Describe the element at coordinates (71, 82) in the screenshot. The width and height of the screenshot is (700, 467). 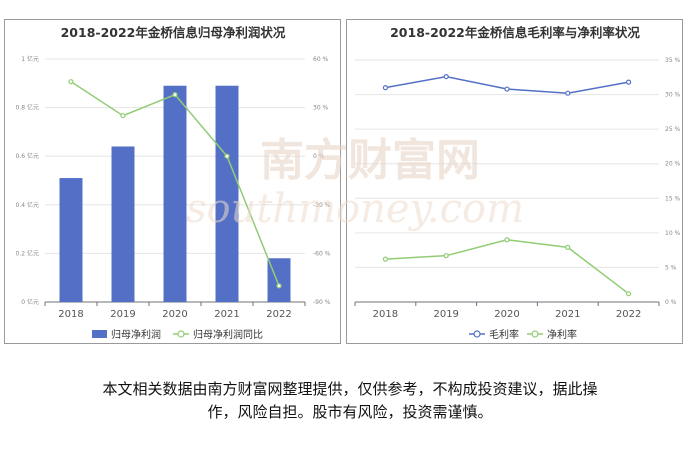
I see `yoy-point-2018` at that location.